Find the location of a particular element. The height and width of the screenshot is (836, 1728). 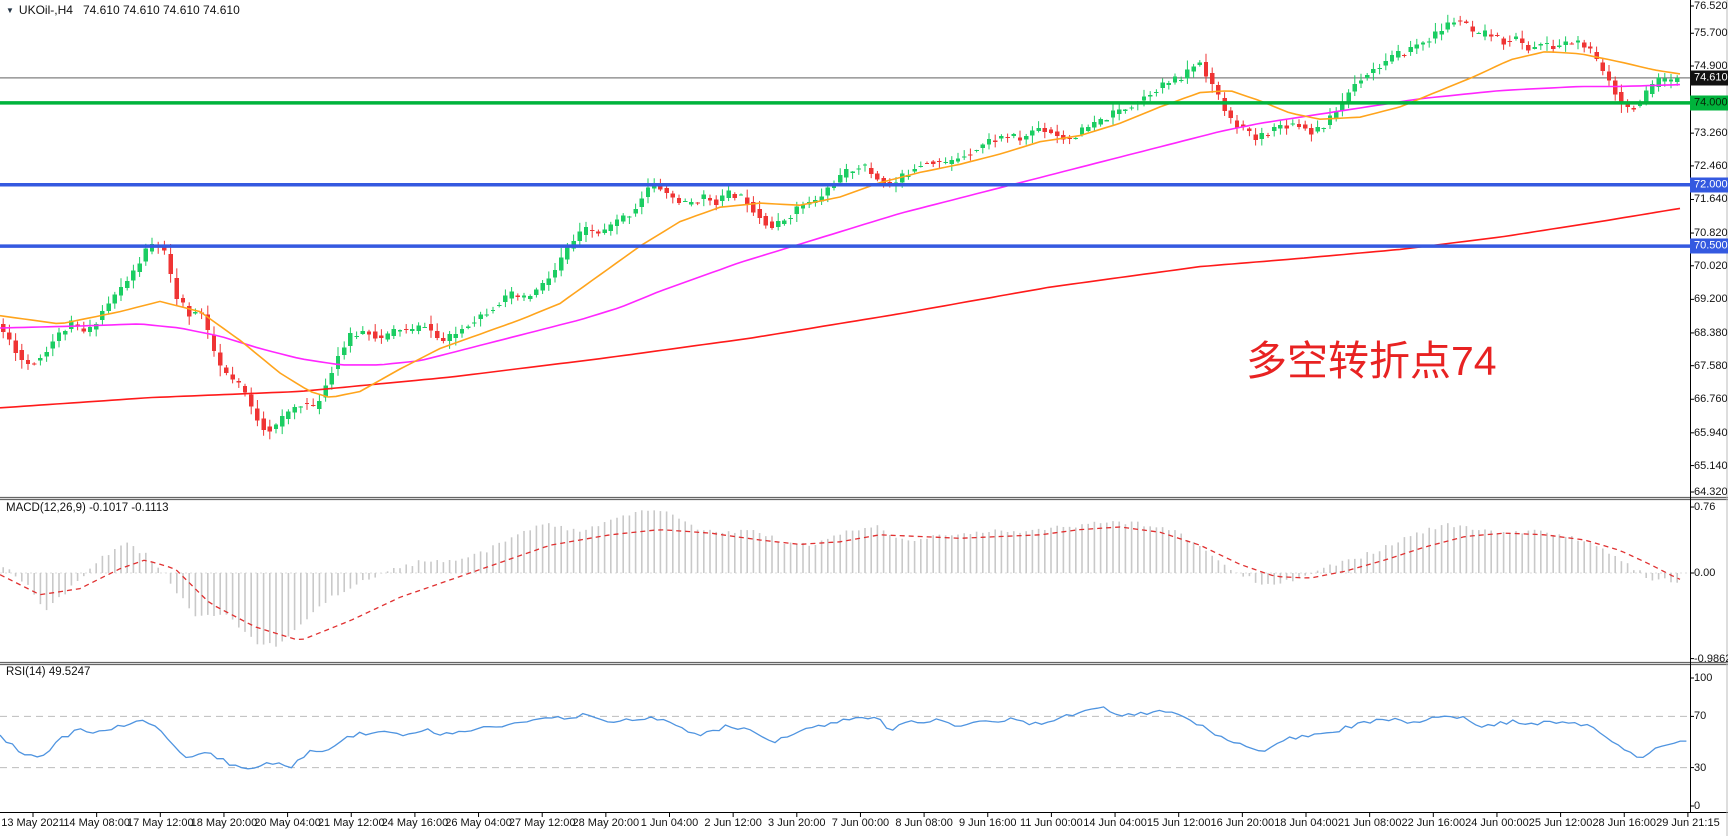

time-tick-label: 26 May 04:00 is located at coordinates (478, 823).